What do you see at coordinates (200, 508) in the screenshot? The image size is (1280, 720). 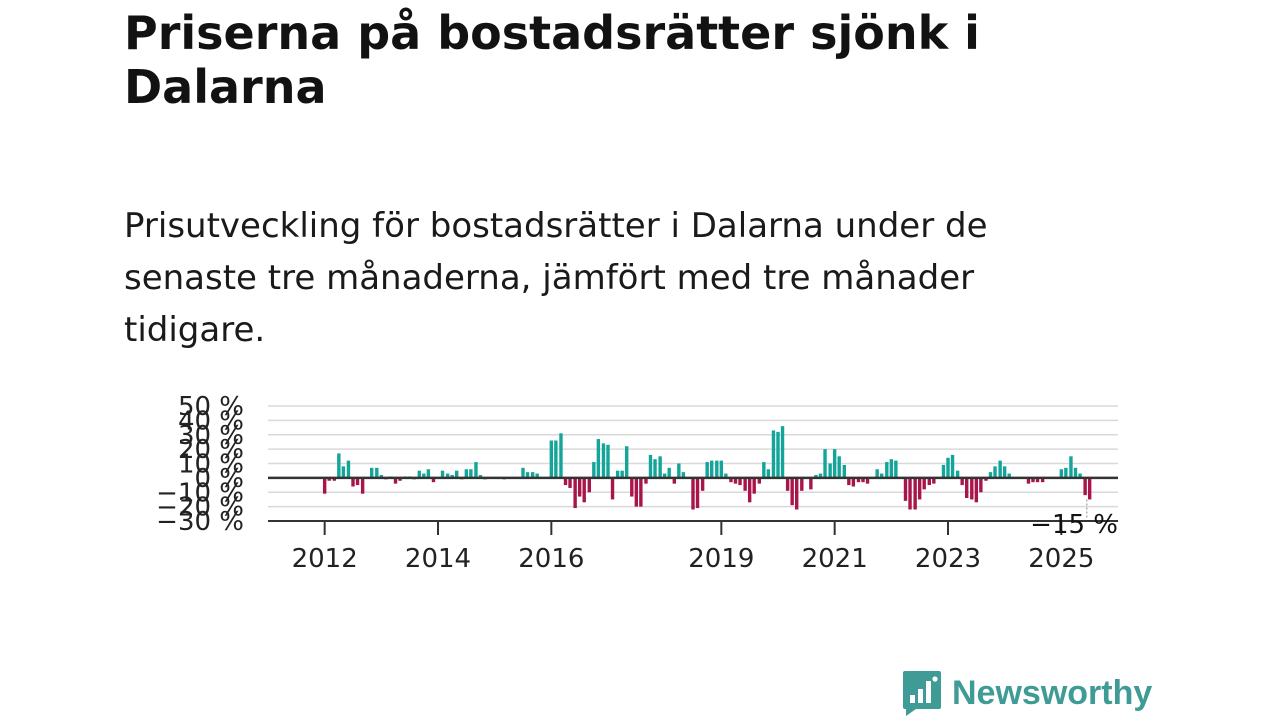 I see `y-tick-label: −20 %` at bounding box center [200, 508].